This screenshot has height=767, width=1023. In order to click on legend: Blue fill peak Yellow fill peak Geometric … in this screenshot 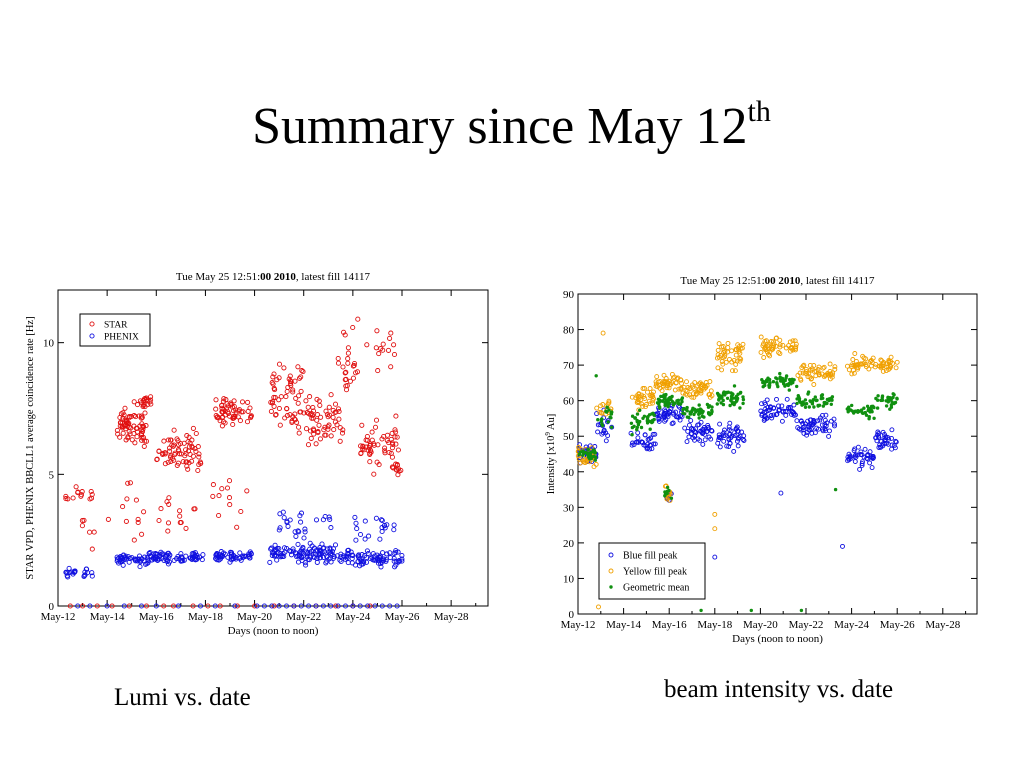, I will do `click(652, 571)`.